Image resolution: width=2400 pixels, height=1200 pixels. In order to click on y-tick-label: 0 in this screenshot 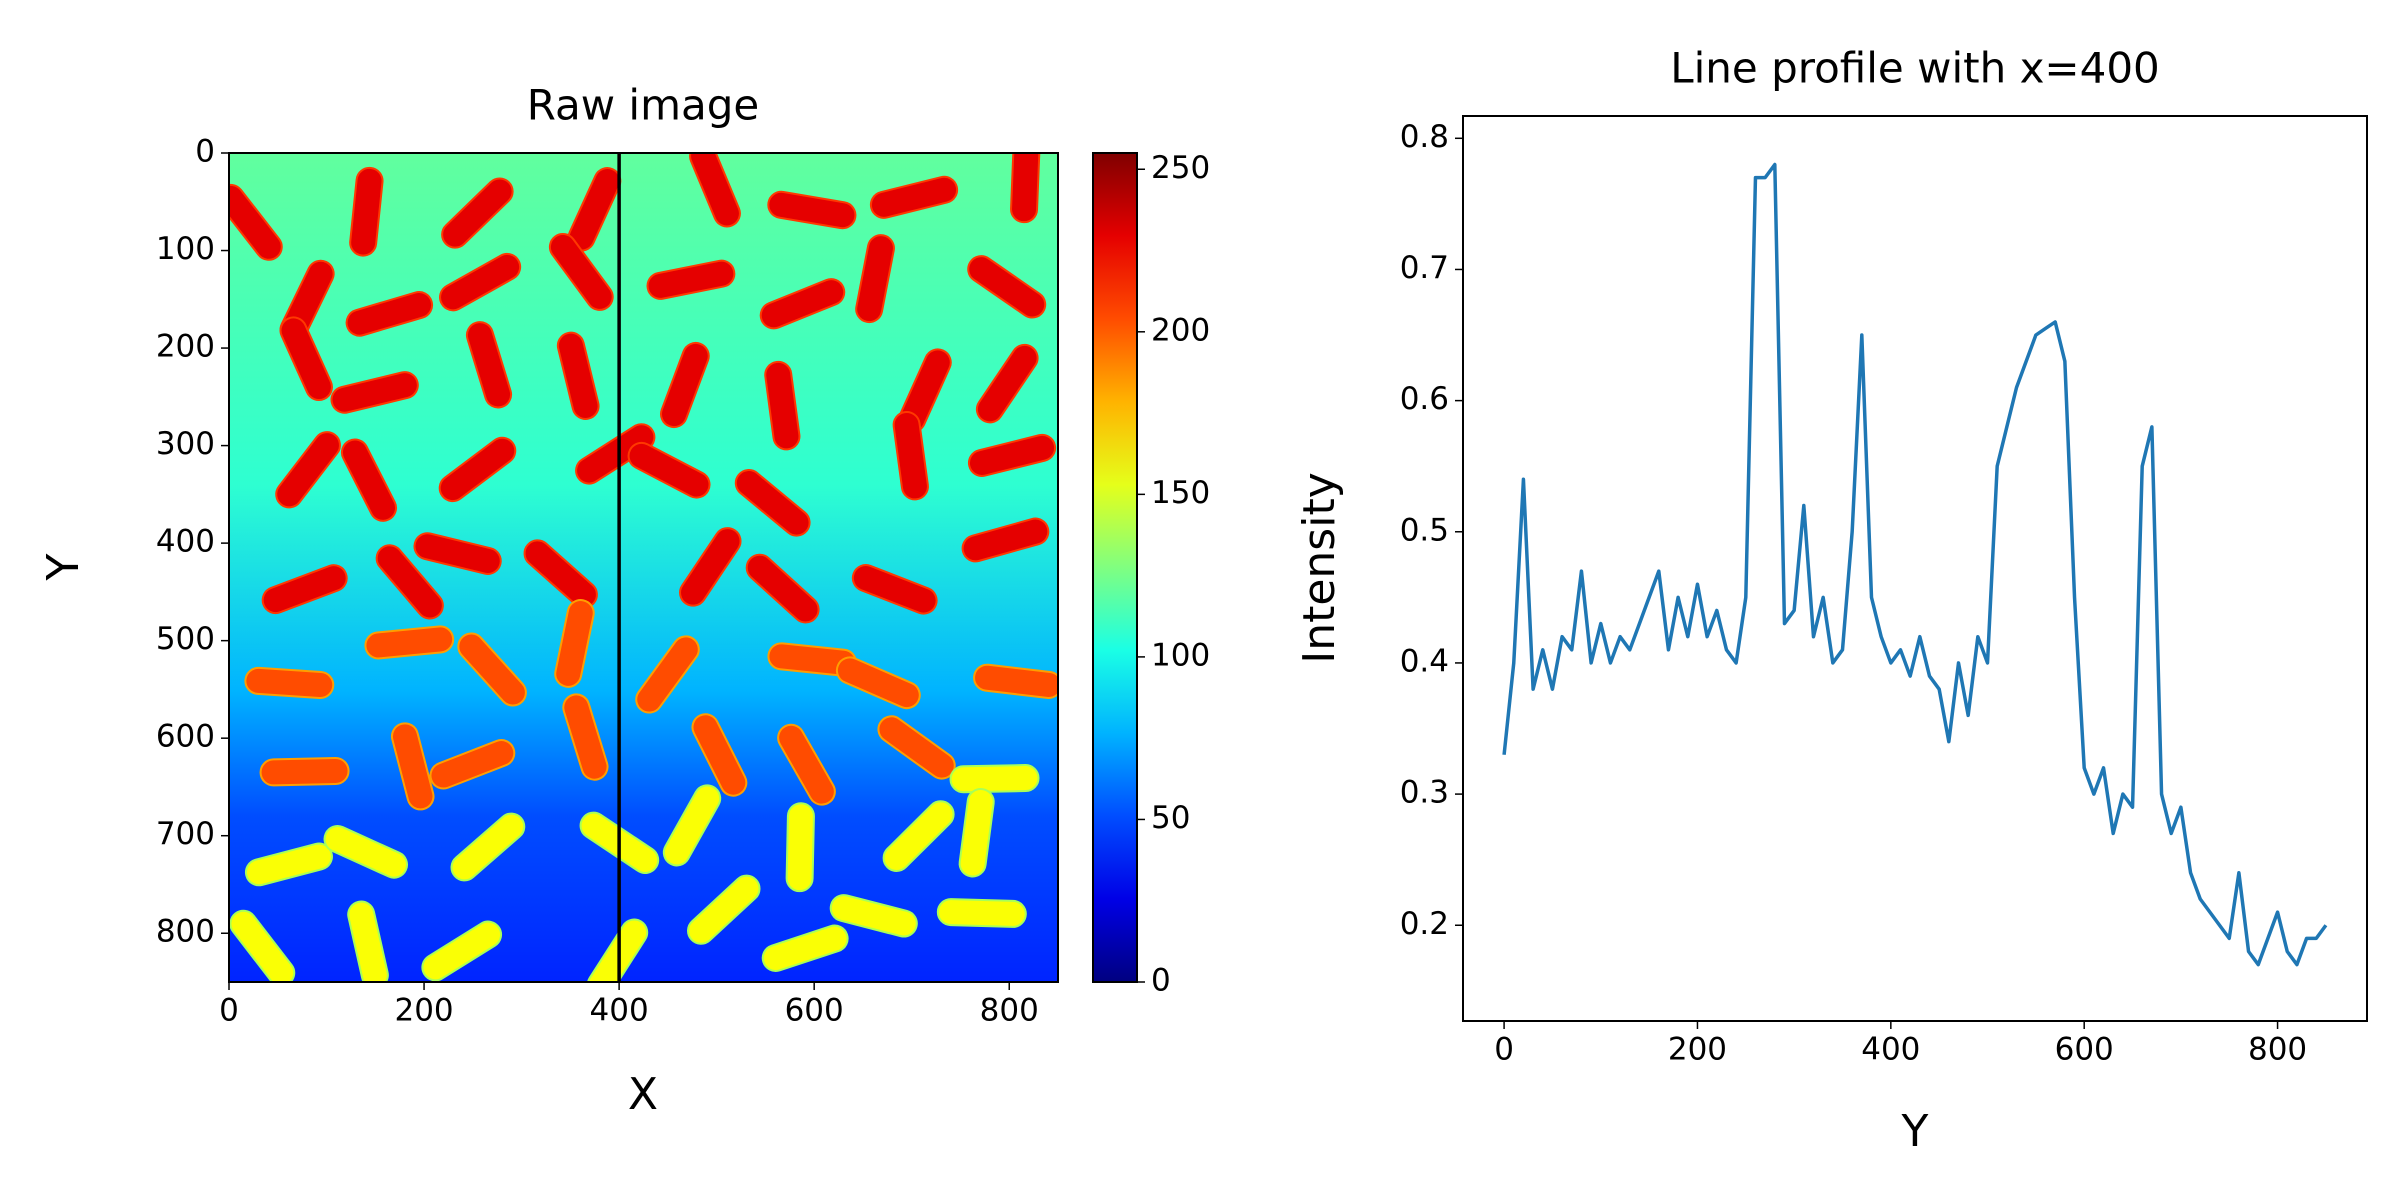, I will do `click(205, 152)`.